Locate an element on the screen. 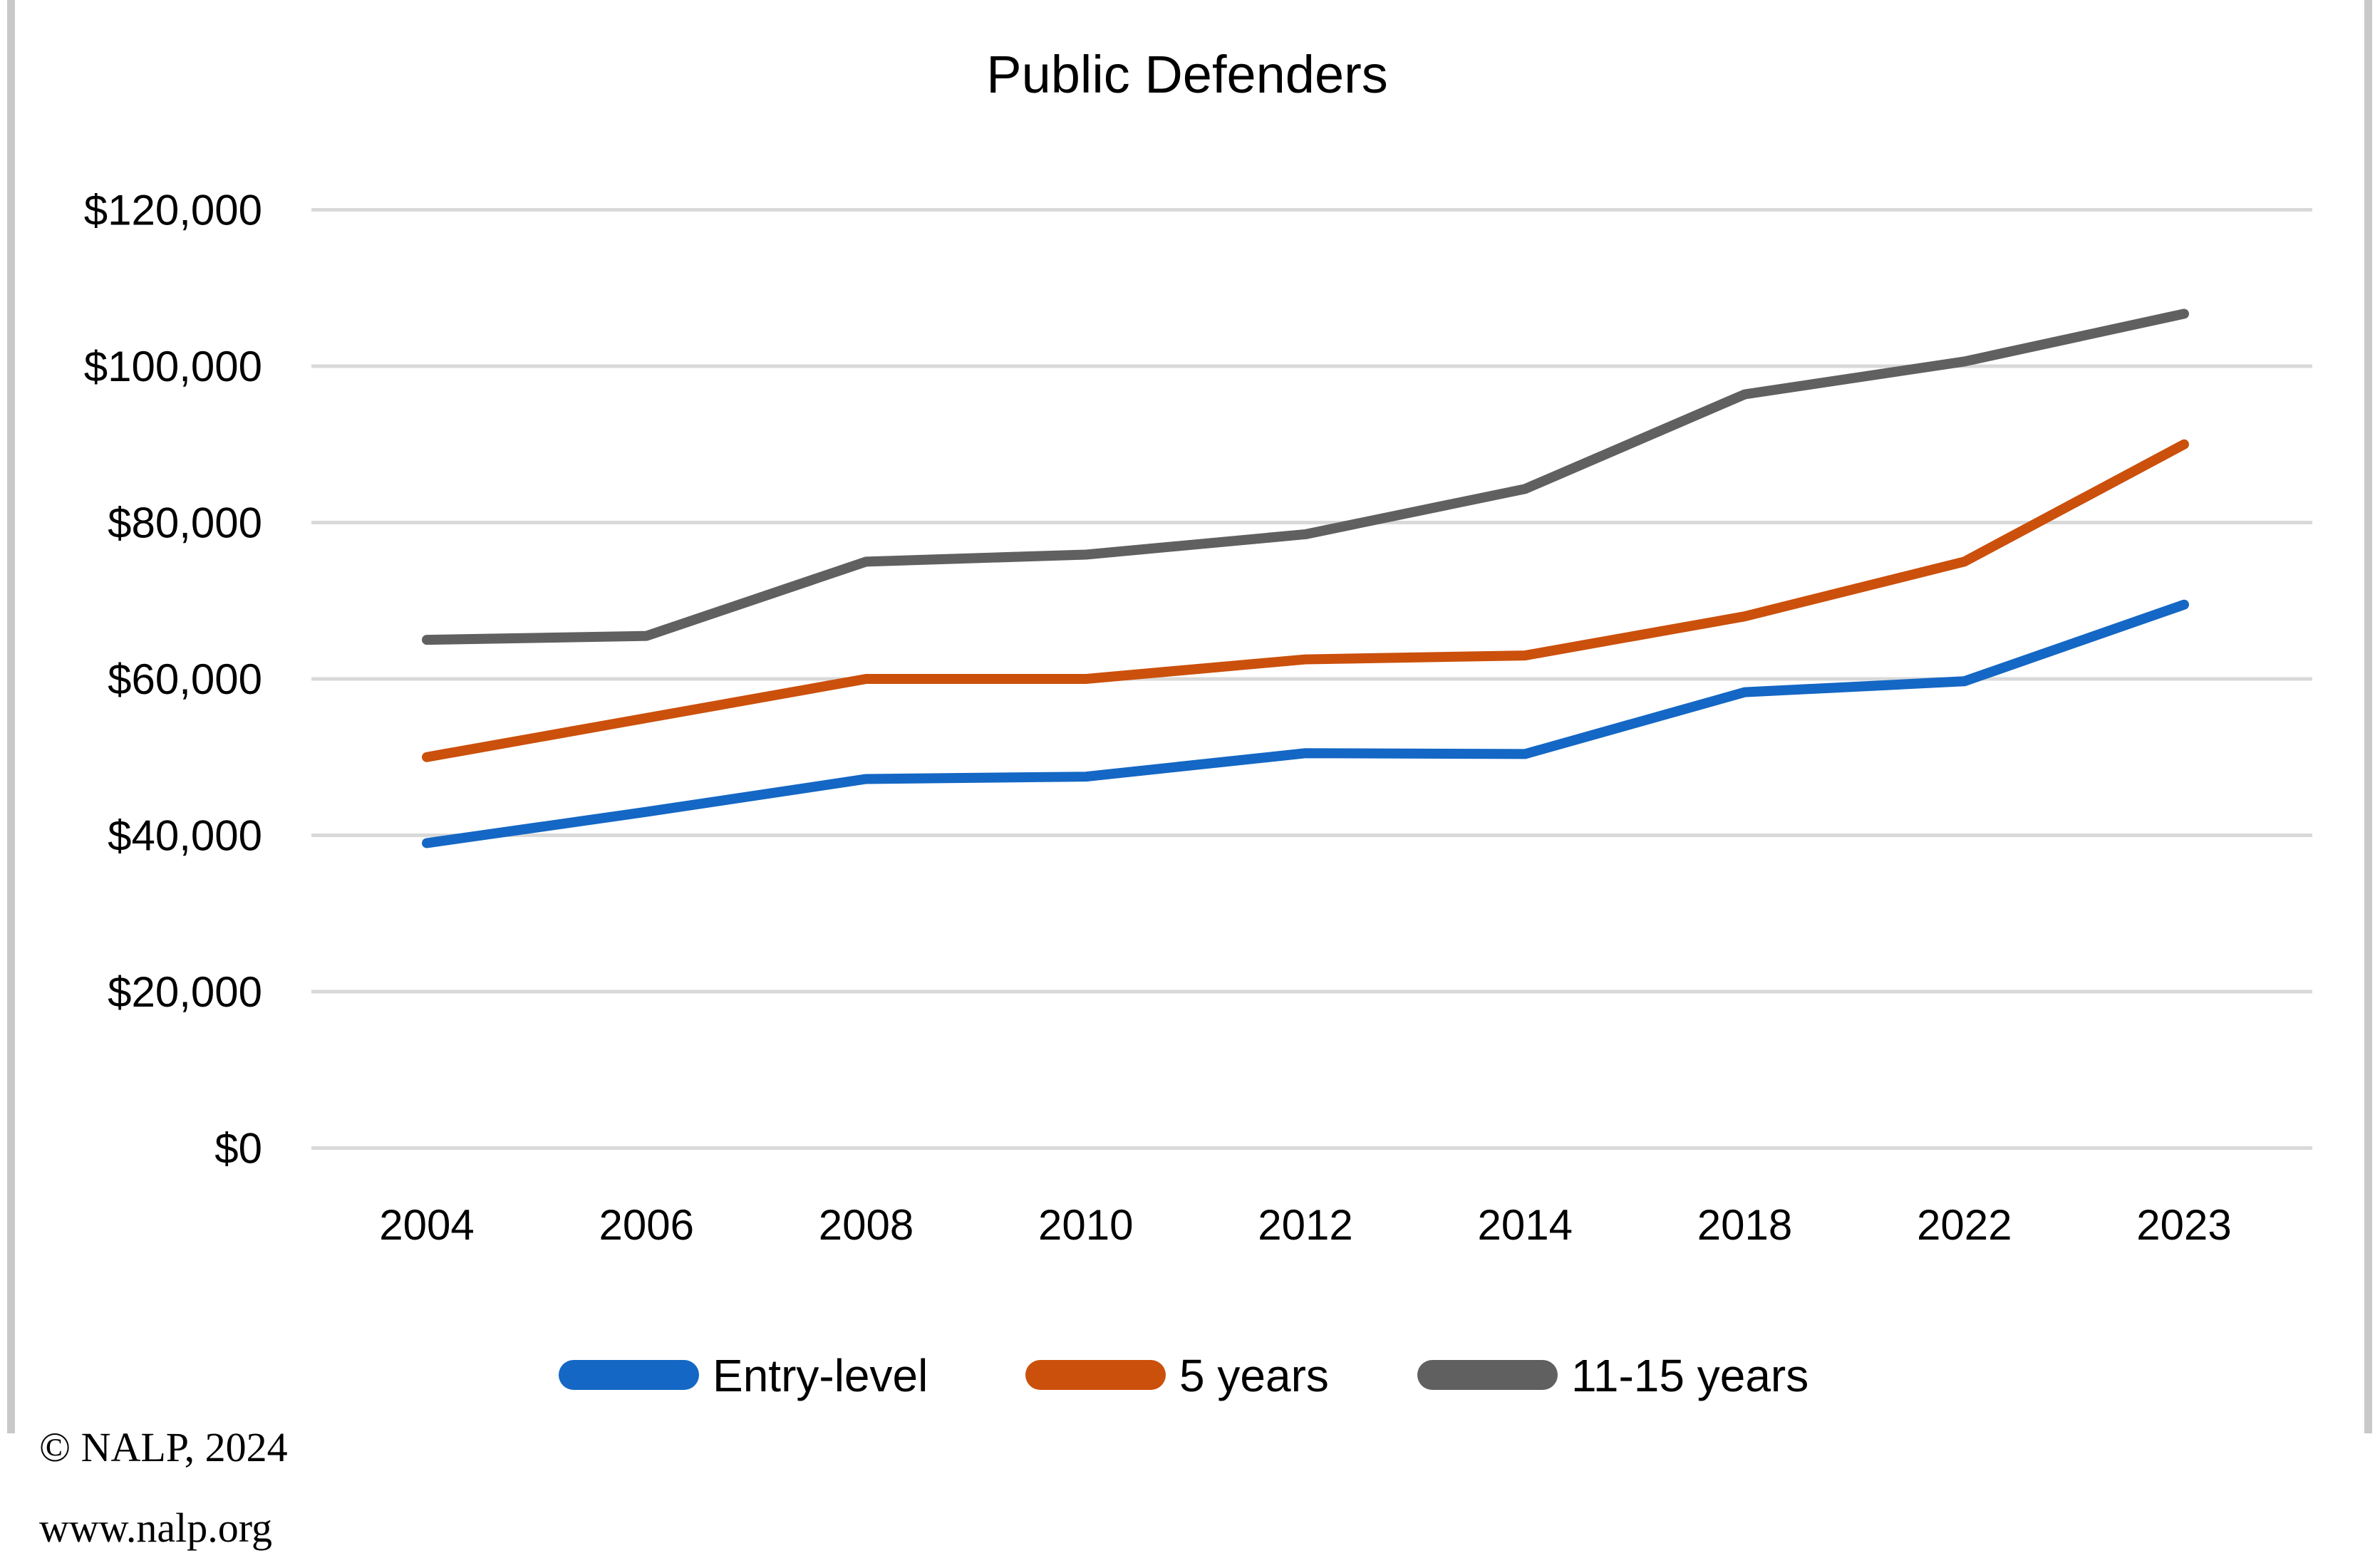 The image size is (2375, 1568). chart-title: Public Defenders is located at coordinates (1187, 74).